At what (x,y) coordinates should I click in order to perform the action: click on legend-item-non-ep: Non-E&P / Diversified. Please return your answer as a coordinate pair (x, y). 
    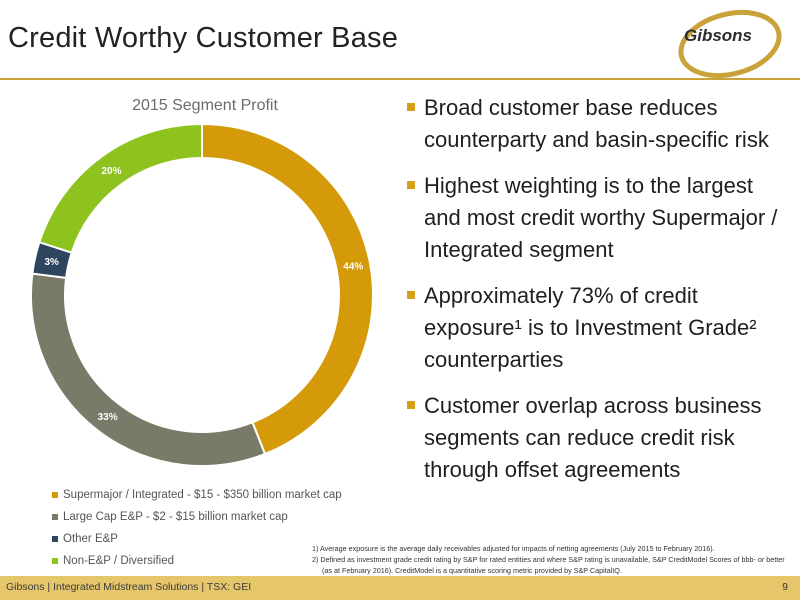
    Looking at the image, I should click on (197, 561).